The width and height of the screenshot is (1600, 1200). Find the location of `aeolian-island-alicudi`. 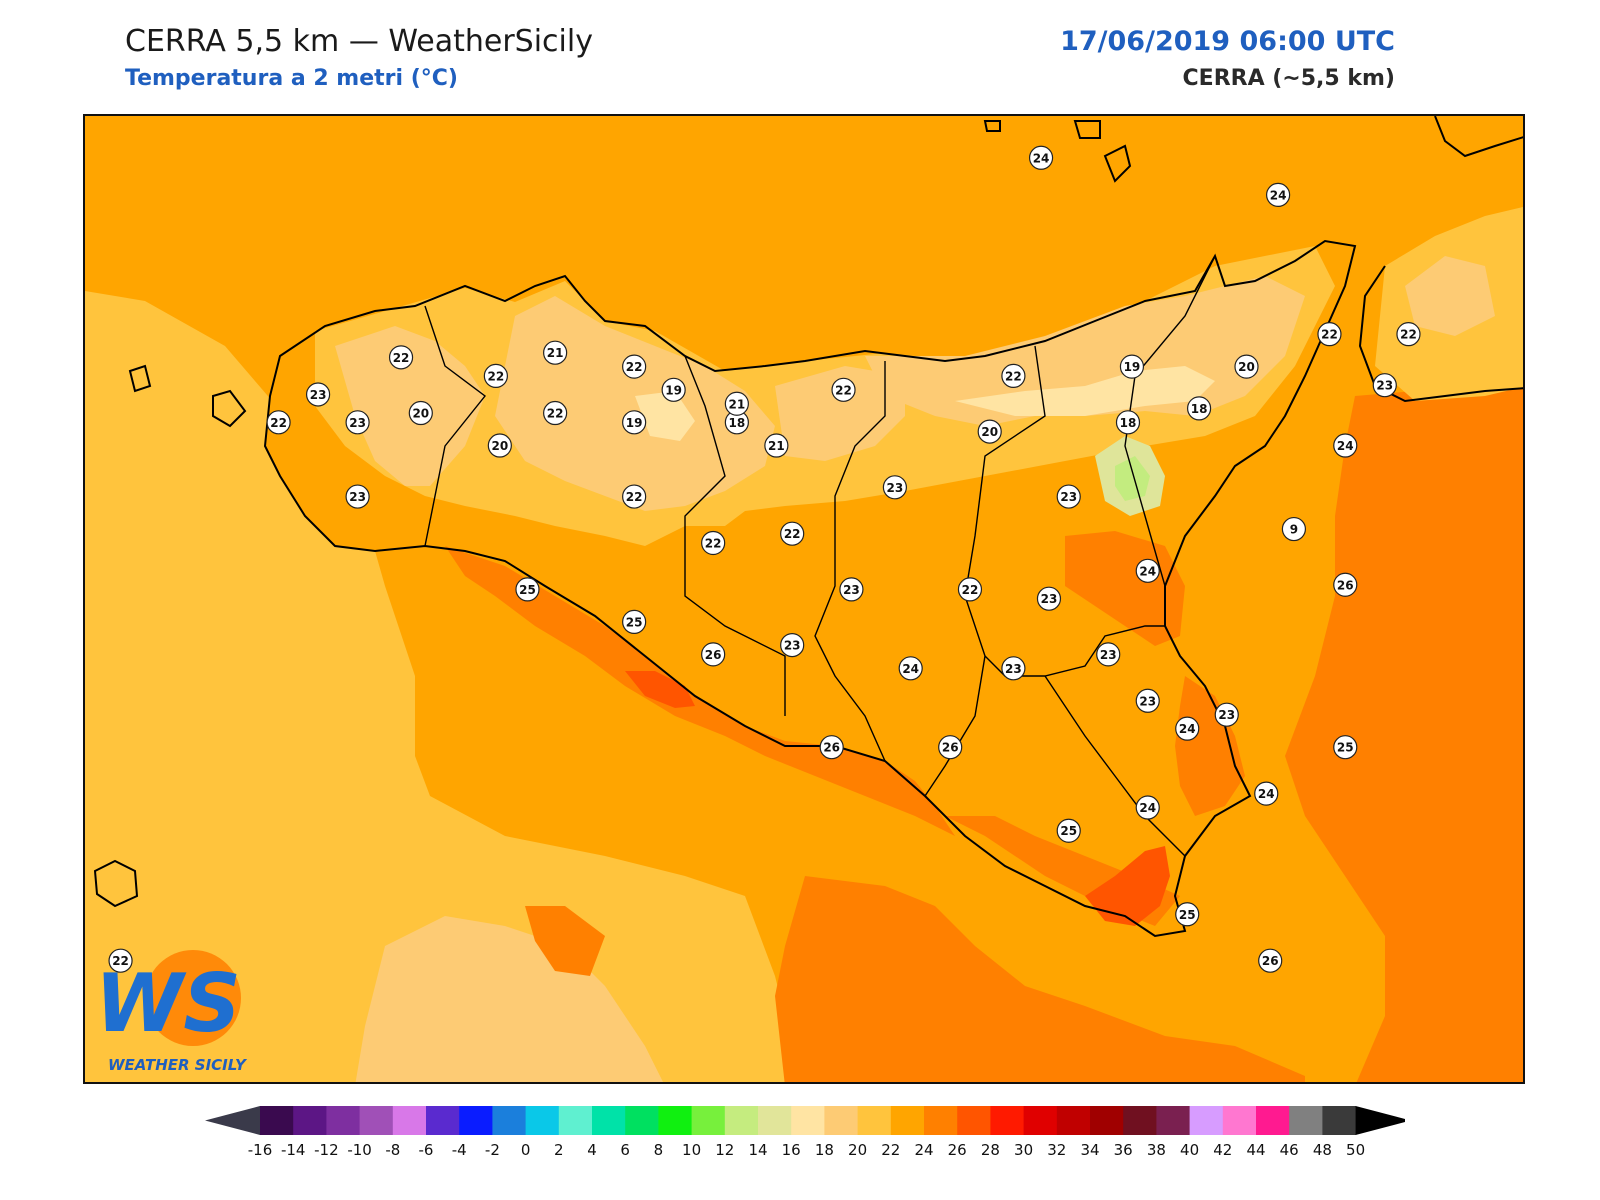

aeolian-island-alicudi is located at coordinates (992, 126).